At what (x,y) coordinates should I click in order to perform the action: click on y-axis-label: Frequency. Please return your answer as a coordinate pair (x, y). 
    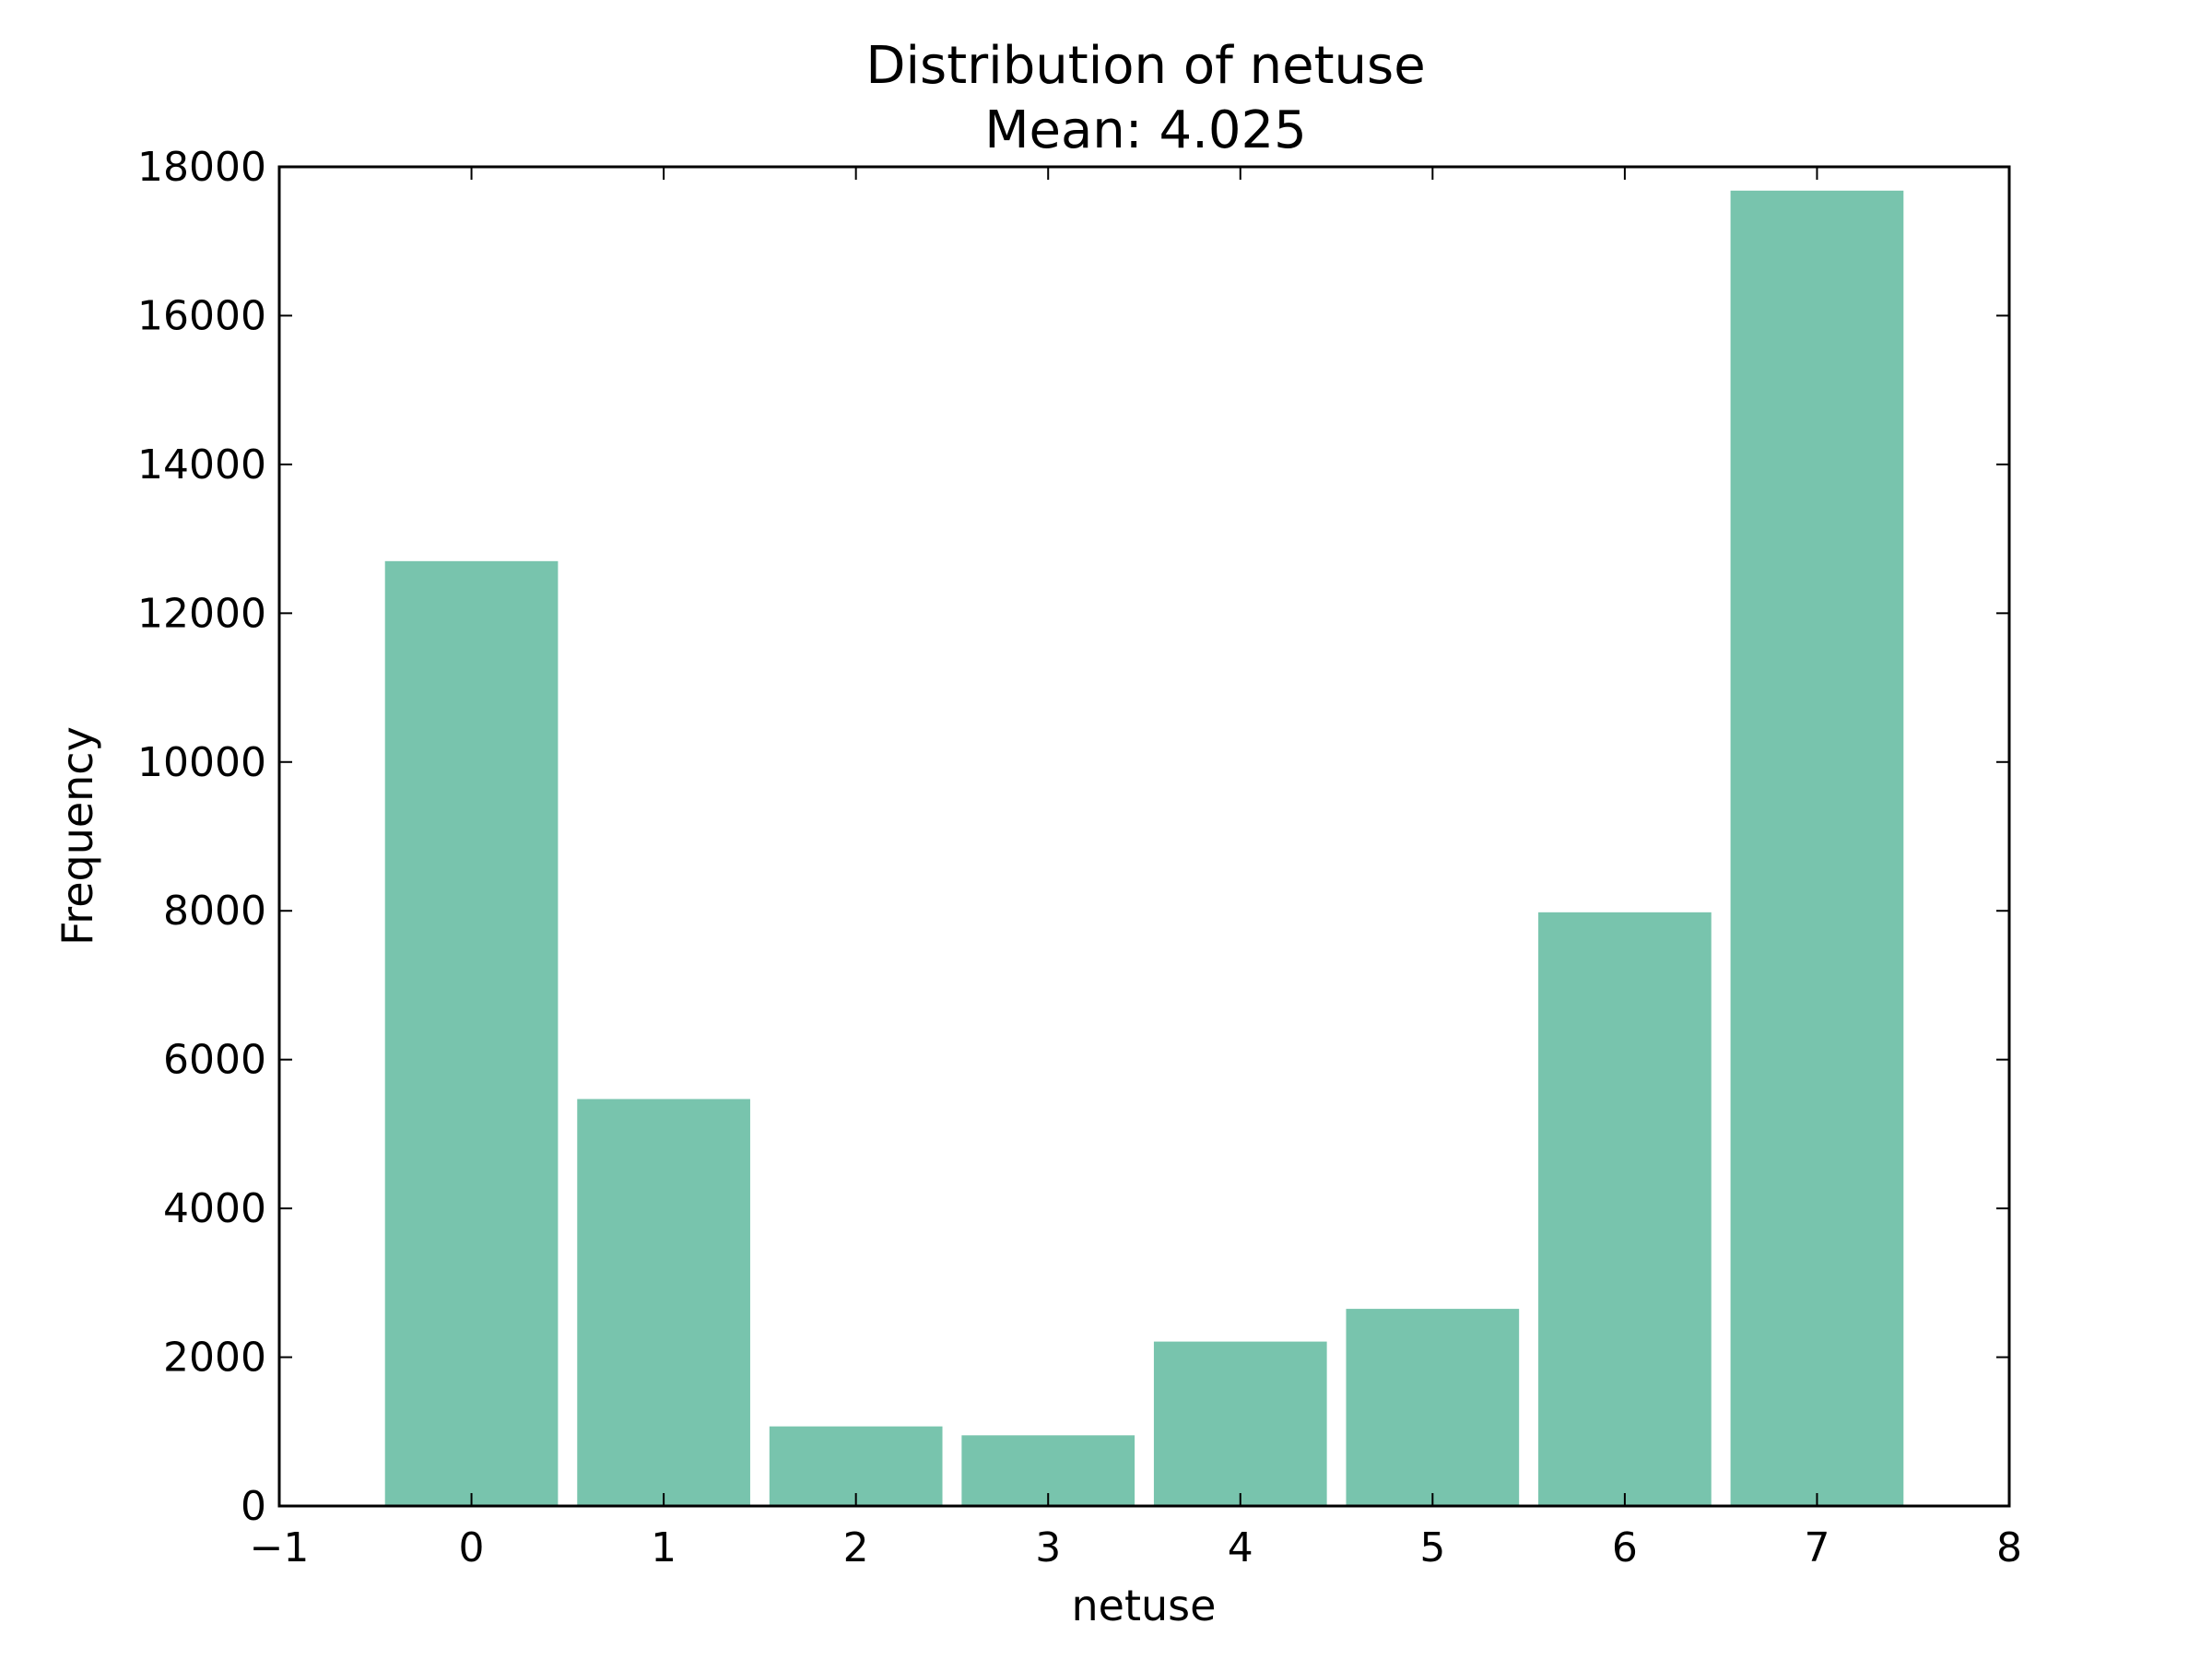
    Looking at the image, I should click on (77, 836).